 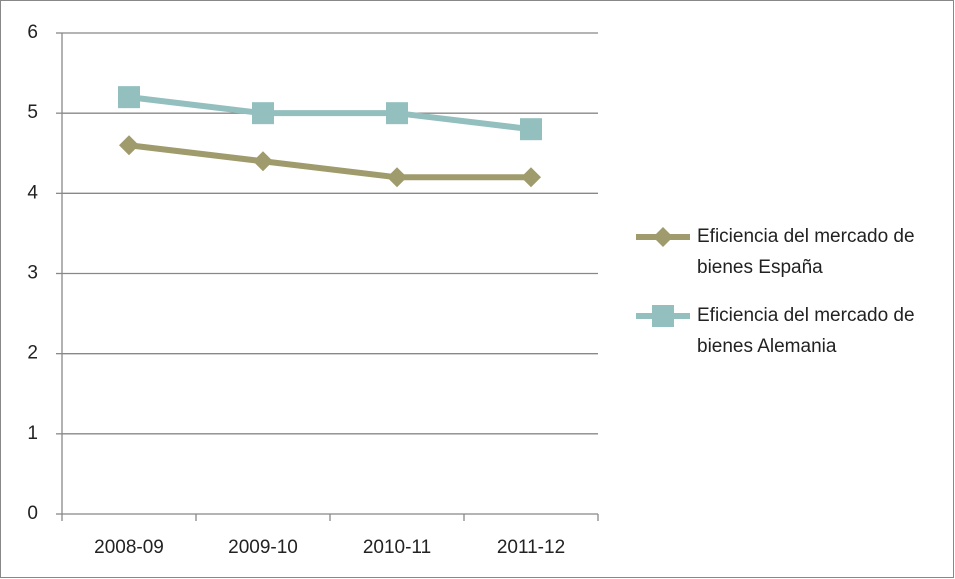 I want to click on x-tick-label: 2010-11, so click(x=397, y=547).